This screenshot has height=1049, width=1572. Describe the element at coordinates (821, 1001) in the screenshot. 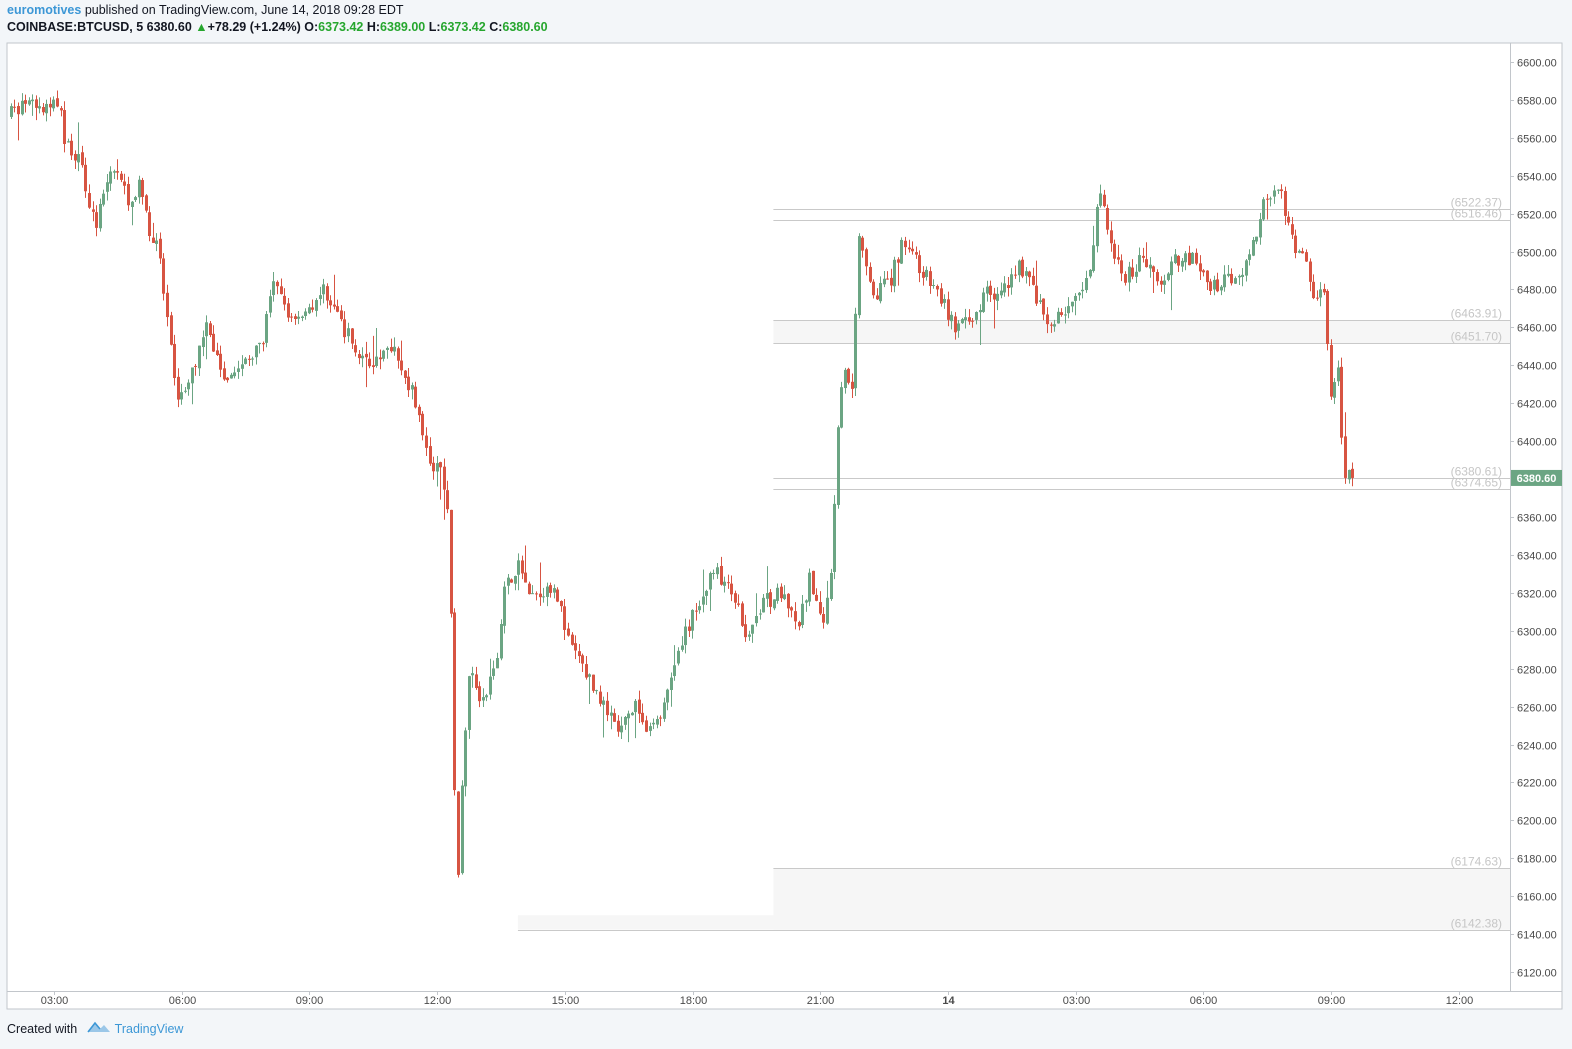

I see `time-tick-label: 21:00` at that location.